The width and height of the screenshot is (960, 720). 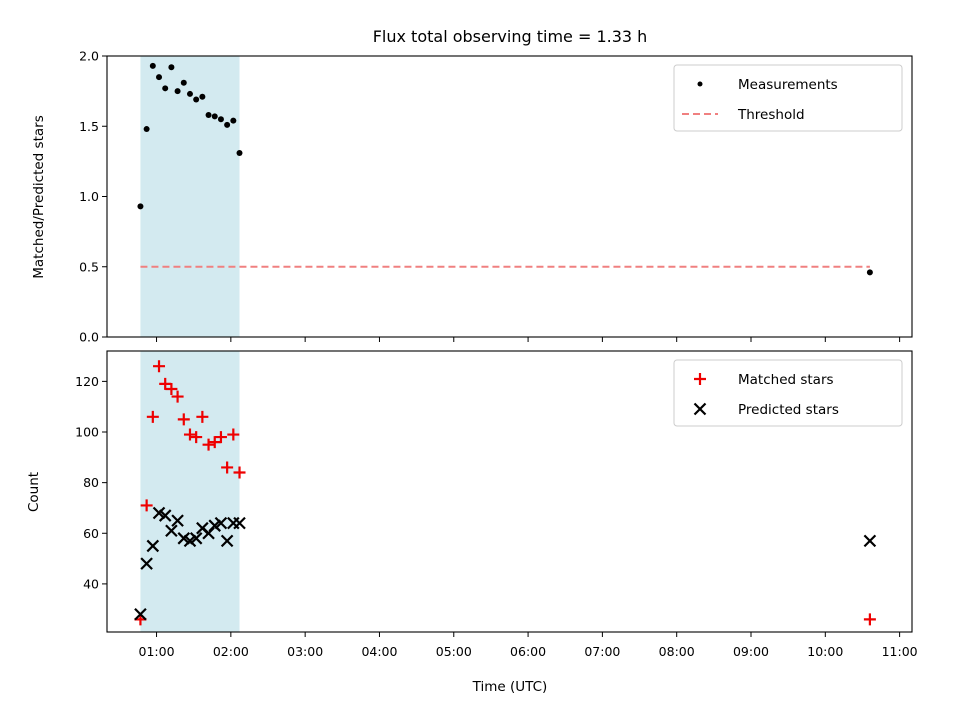 What do you see at coordinates (510, 36) in the screenshot?
I see `chart-title: Flux total observing time = 1.33 h` at bounding box center [510, 36].